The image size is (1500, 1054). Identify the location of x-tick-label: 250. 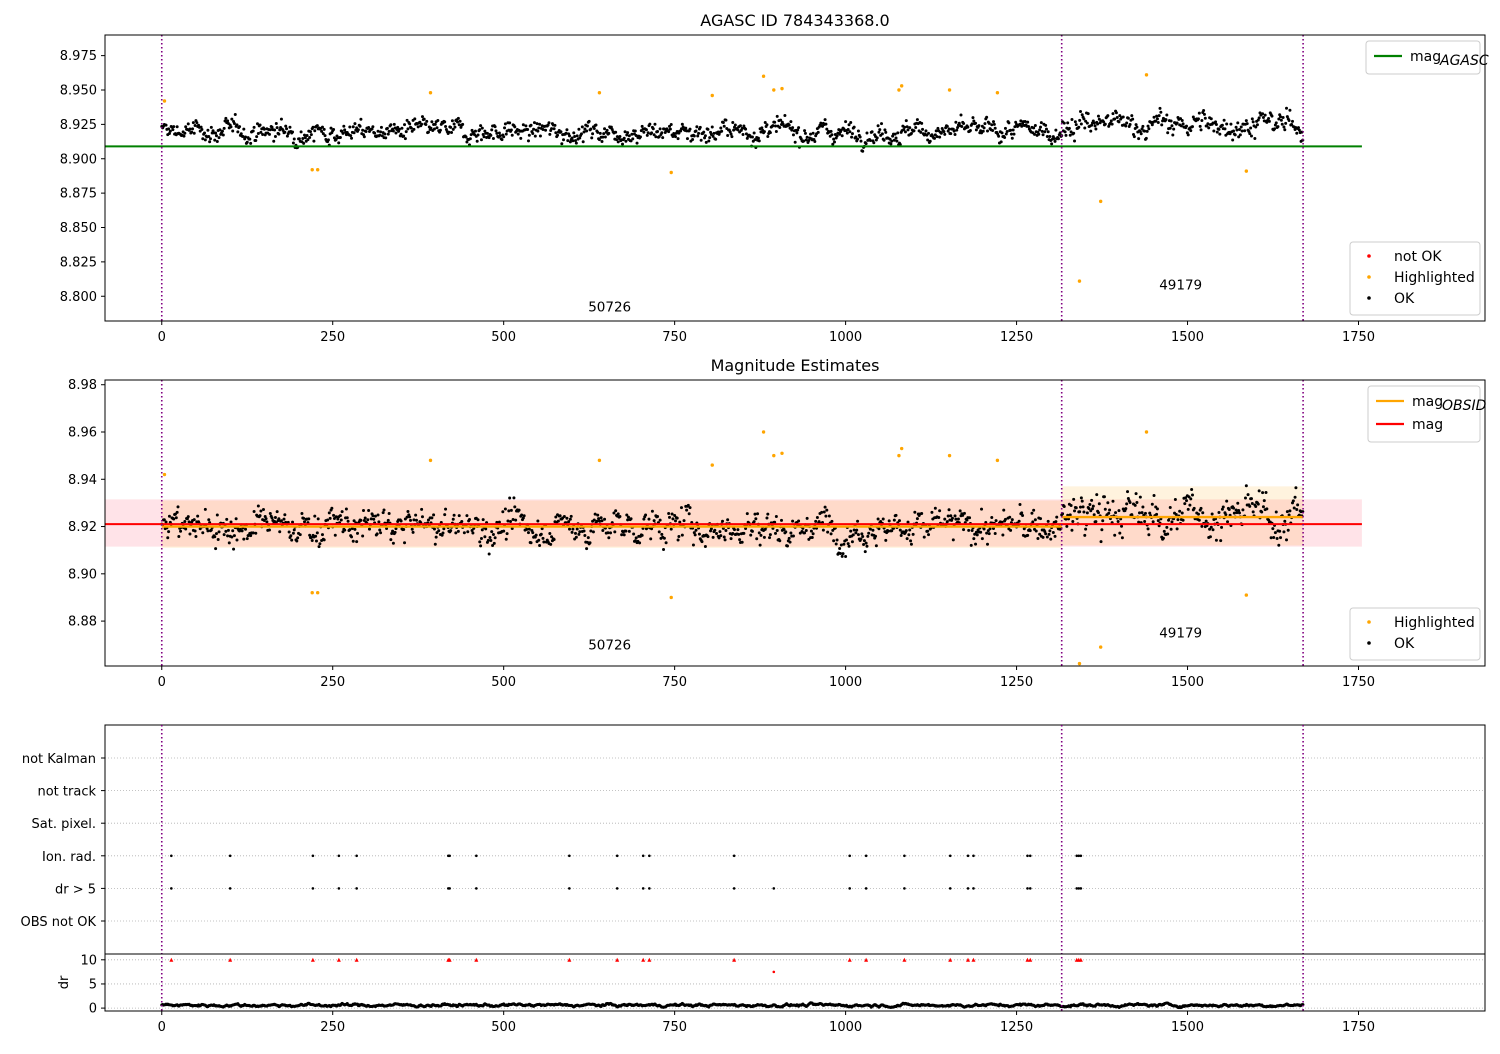
(332, 1027).